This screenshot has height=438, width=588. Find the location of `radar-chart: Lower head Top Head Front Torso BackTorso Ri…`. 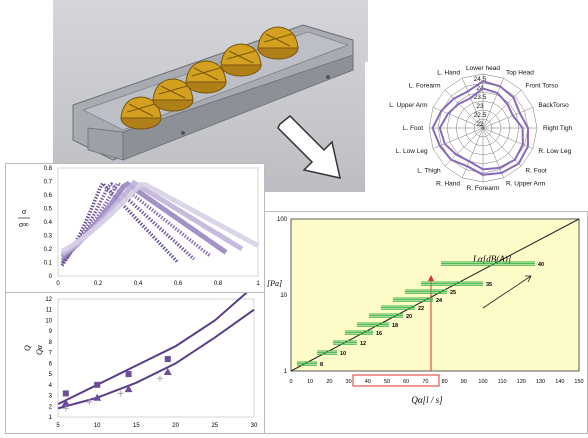

radar-chart: Lower head Top Head Front Torso BackTorso Ri… is located at coordinates (476, 128).